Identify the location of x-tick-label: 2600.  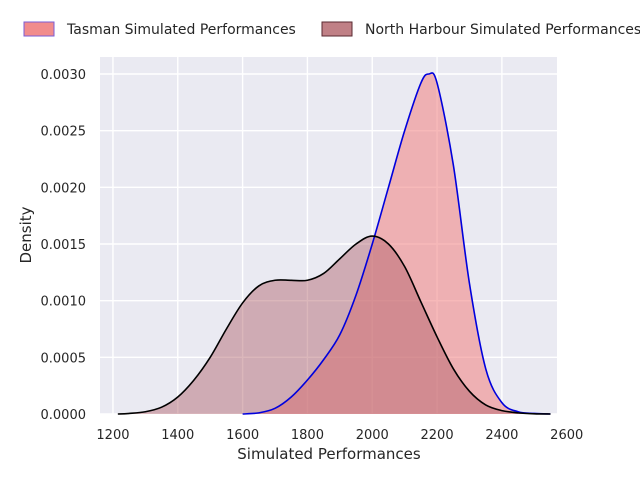
(566, 435).